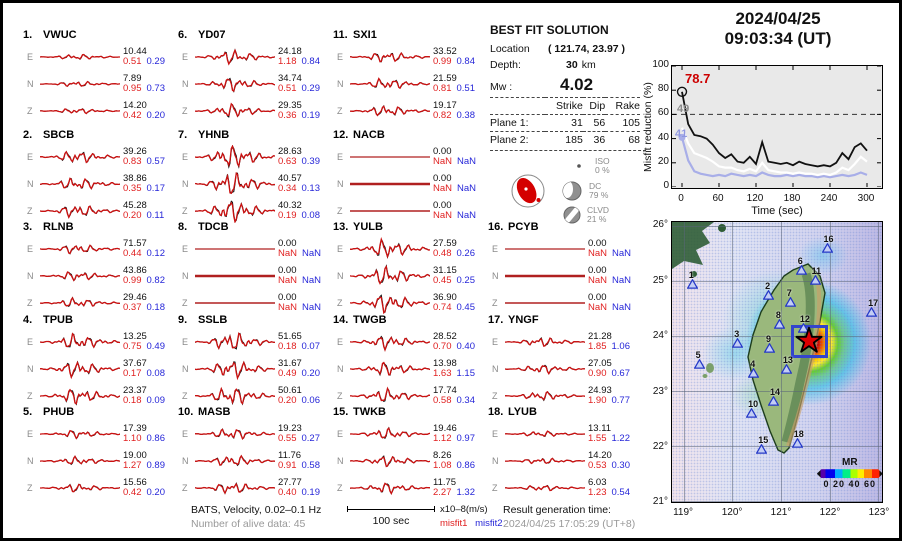  What do you see at coordinates (369, 135) in the screenshot?
I see `station-name: NACB` at bounding box center [369, 135].